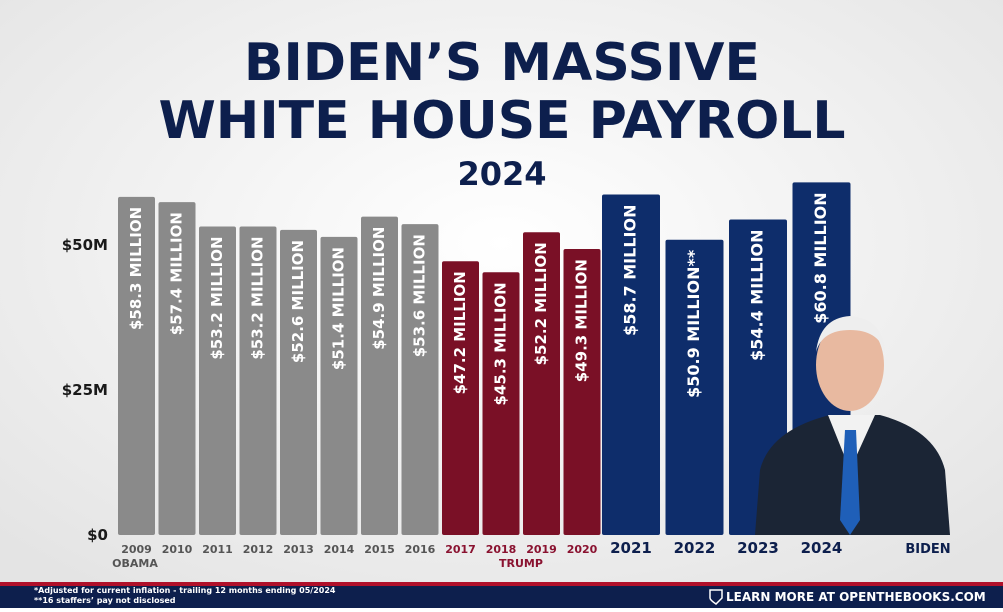  I want to click on value-label: $47.2 MILLION, so click(460, 332).